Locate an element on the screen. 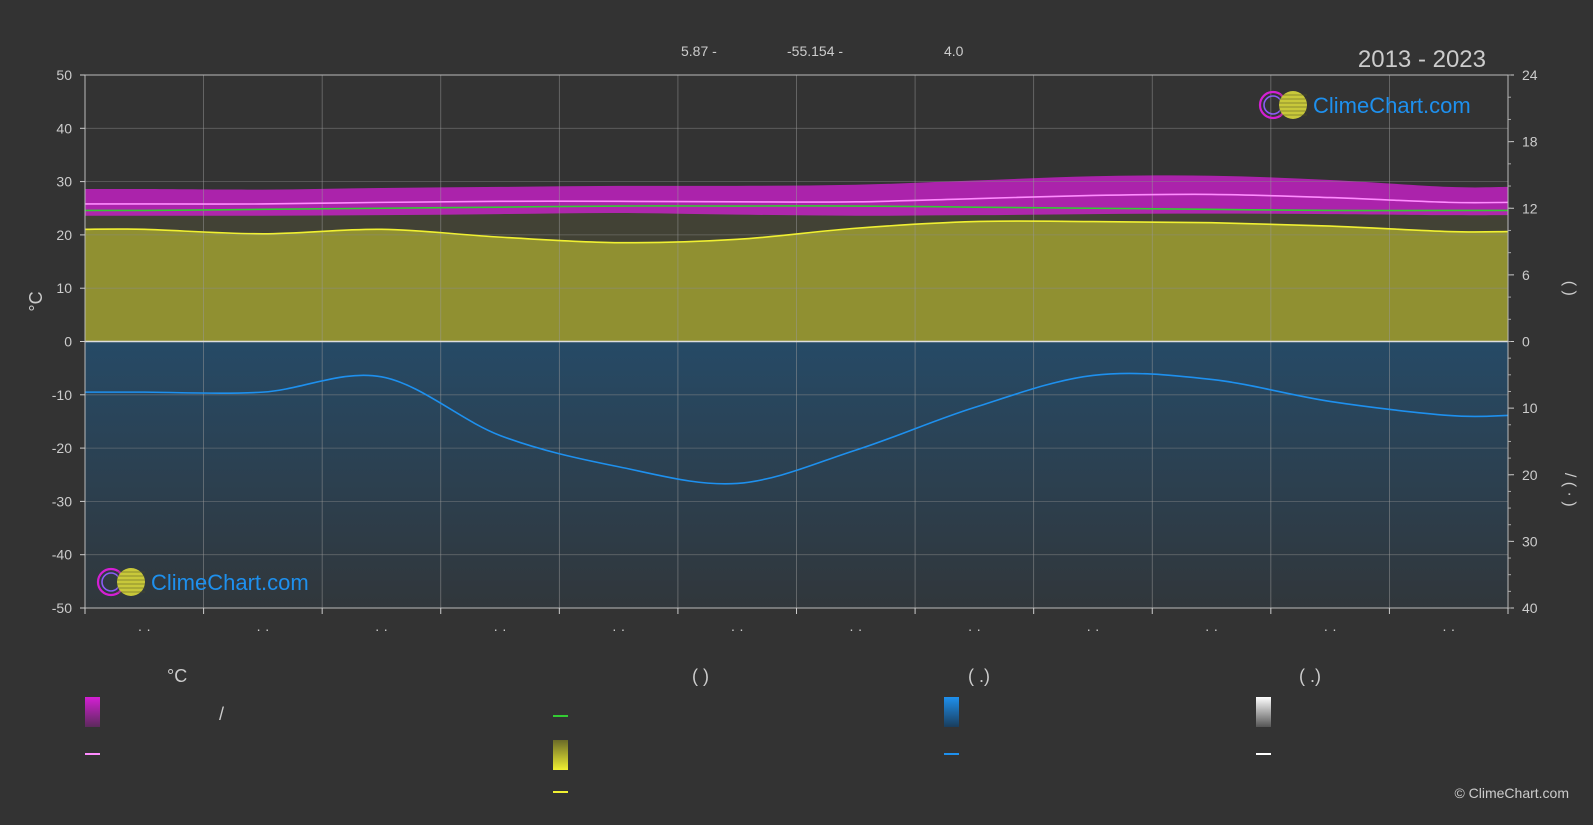 The image size is (1593, 825). legend-snow-swatch is located at coordinates (1263, 712).